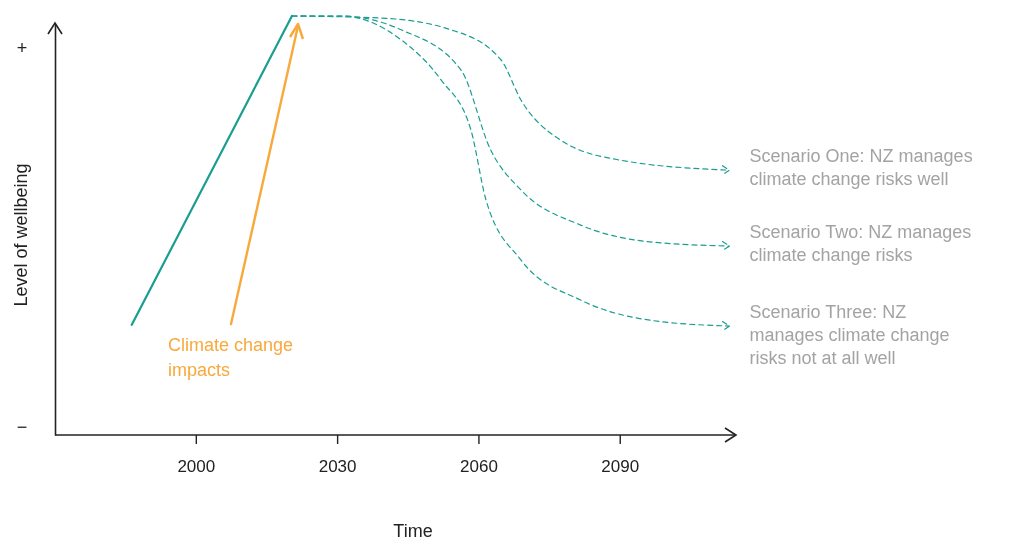 This screenshot has width=1025, height=541. What do you see at coordinates (620, 467) in the screenshot?
I see `x-tick-label: 2090` at bounding box center [620, 467].